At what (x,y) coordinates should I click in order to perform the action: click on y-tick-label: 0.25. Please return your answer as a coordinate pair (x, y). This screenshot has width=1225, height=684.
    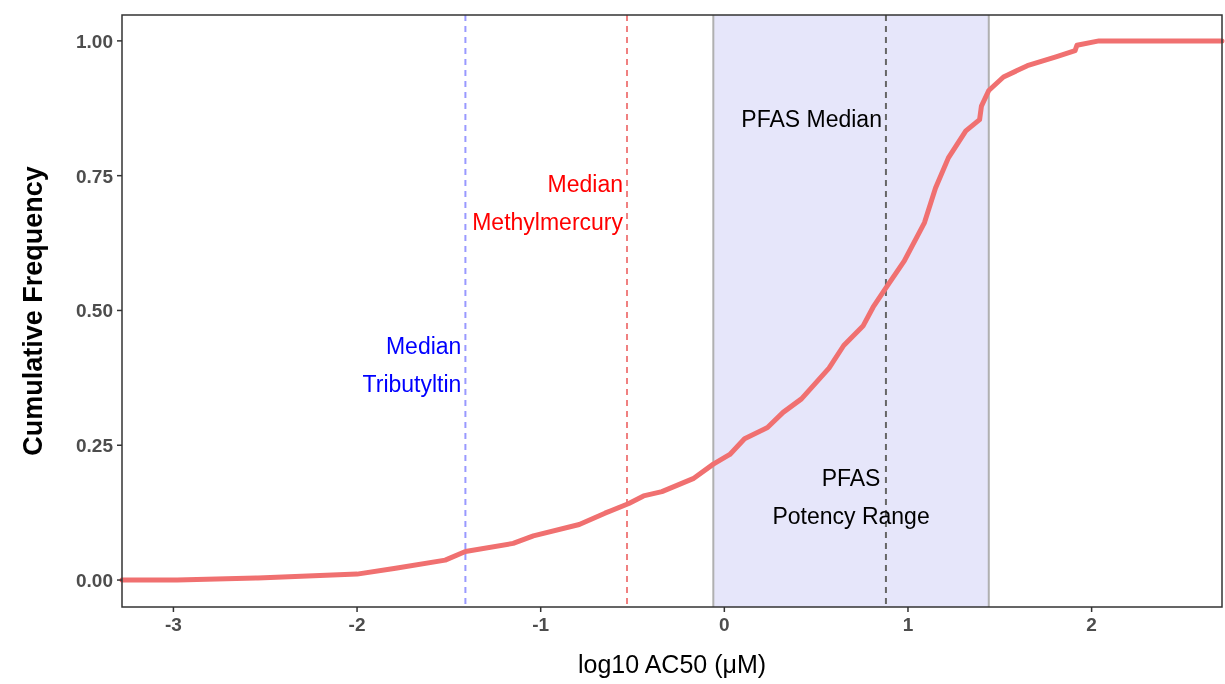
    Looking at the image, I should click on (95, 446).